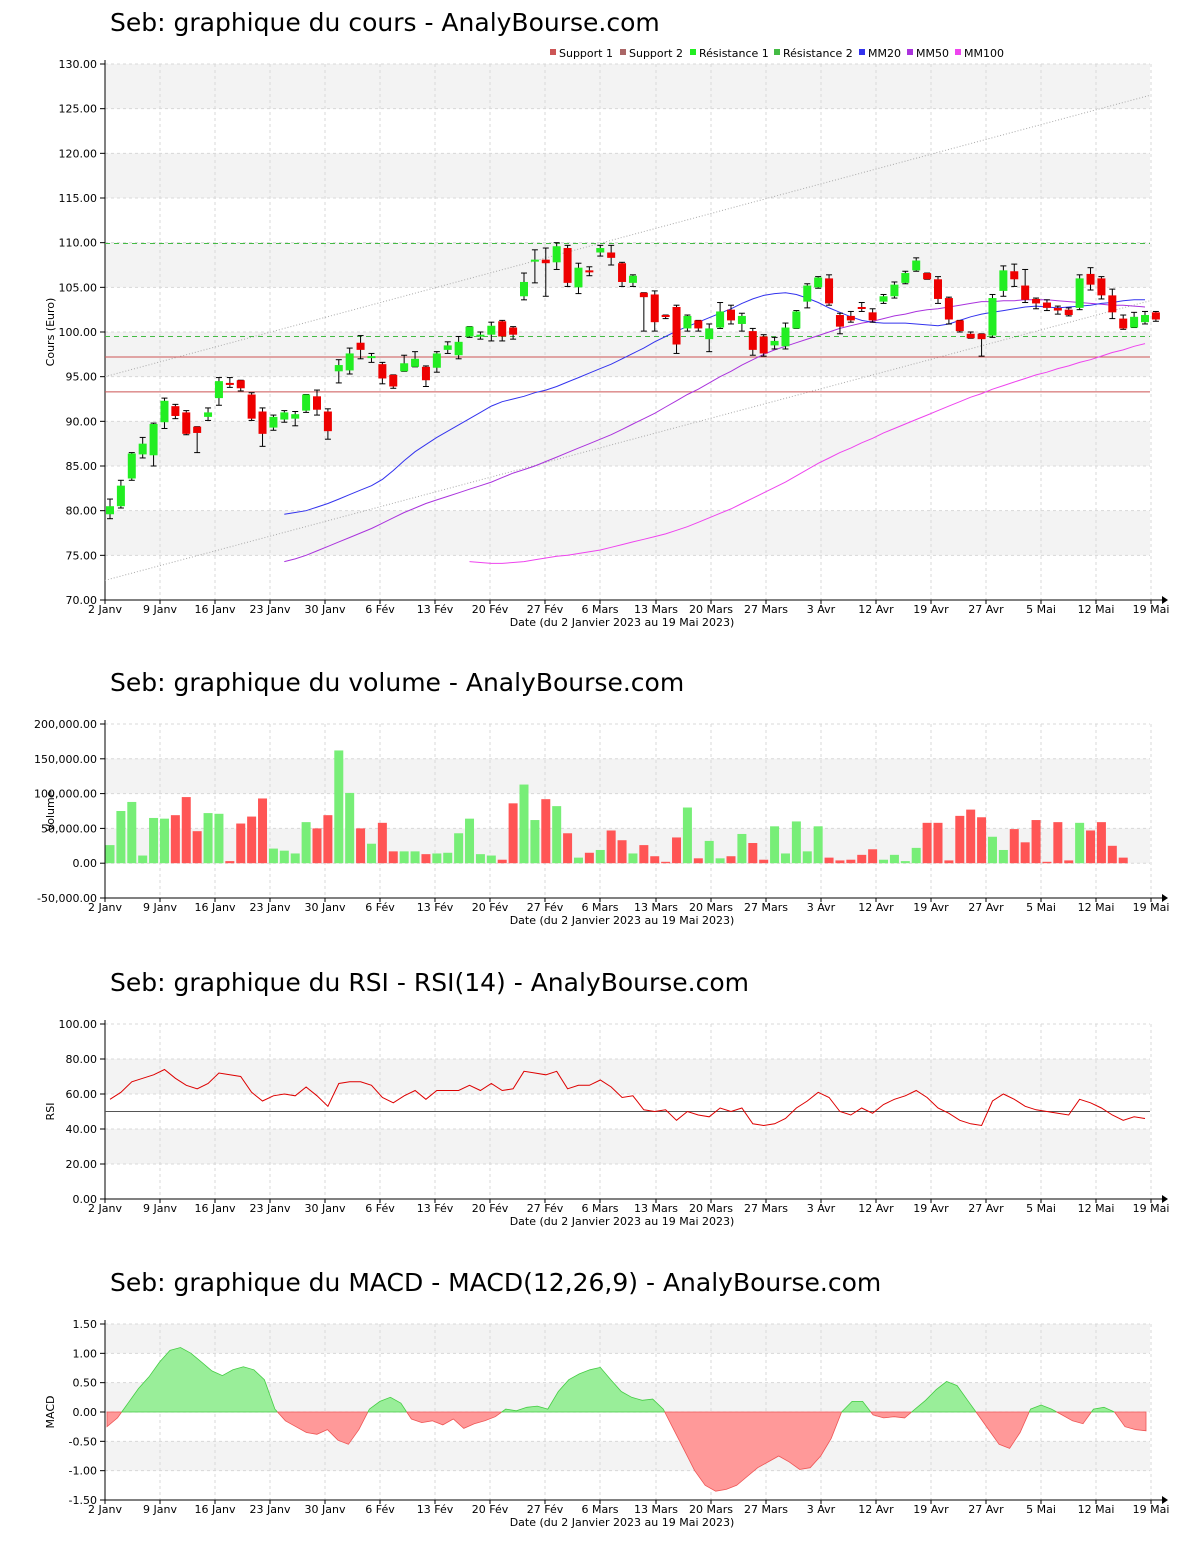 Image resolution: width=1200 pixels, height=1550 pixels. Describe the element at coordinates (85, 863) in the screenshot. I see `y-tick-label: 0.00` at that location.